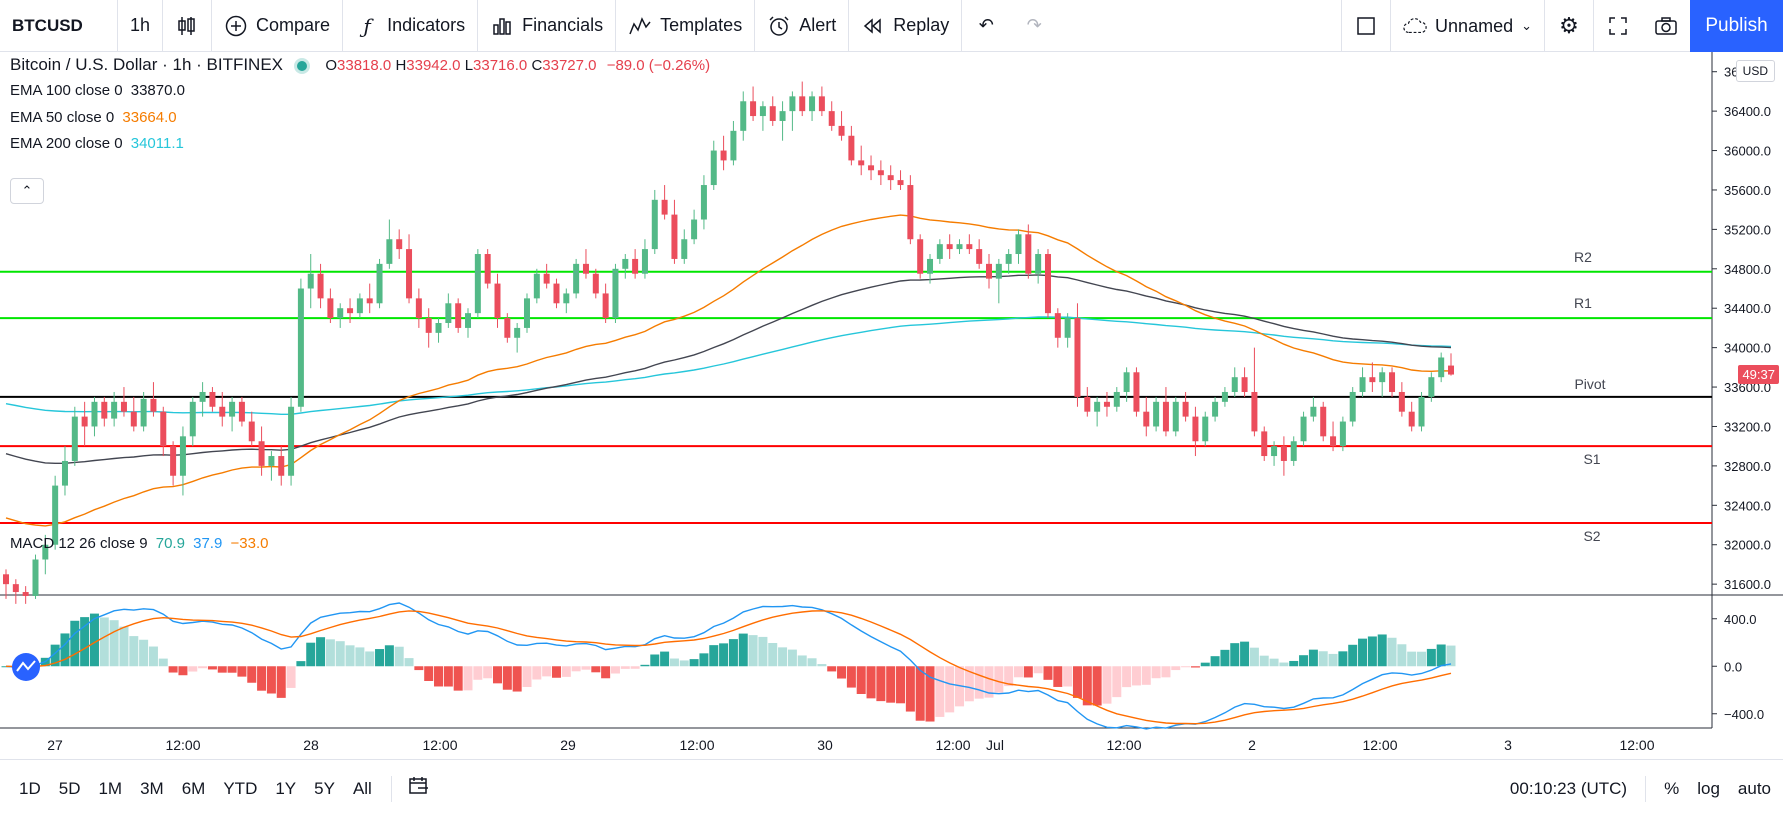 The width and height of the screenshot is (1783, 817). I want to click on currency-badge: USD, so click(1755, 71).